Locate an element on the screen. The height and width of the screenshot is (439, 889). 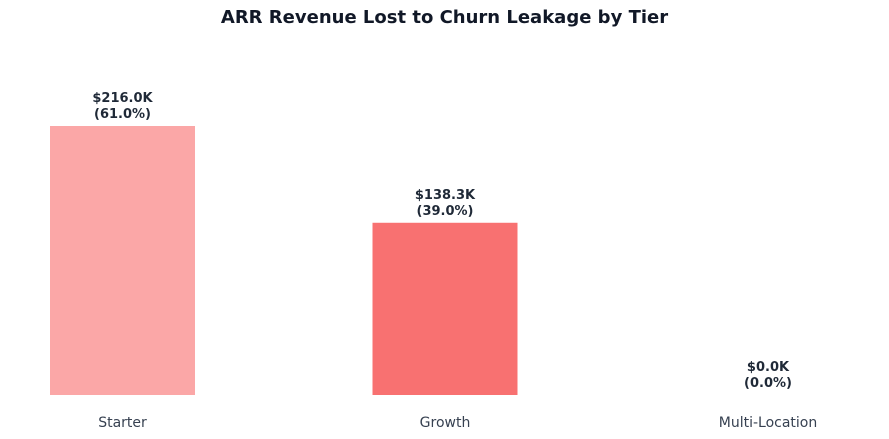
value-label: $0.0K is located at coordinates (768, 367).